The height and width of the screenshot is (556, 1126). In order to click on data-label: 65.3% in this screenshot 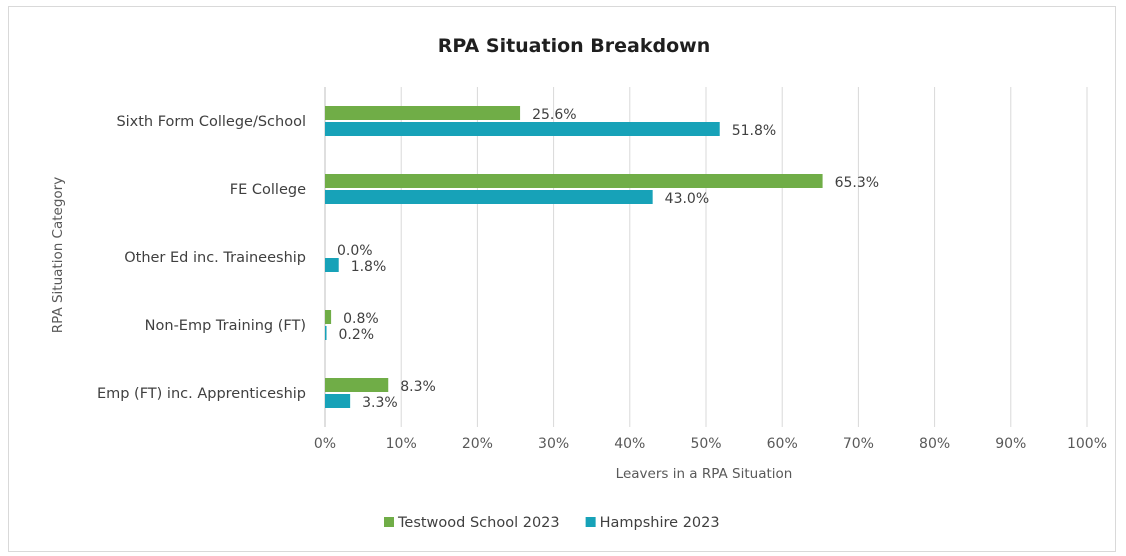, I will do `click(857, 183)`.